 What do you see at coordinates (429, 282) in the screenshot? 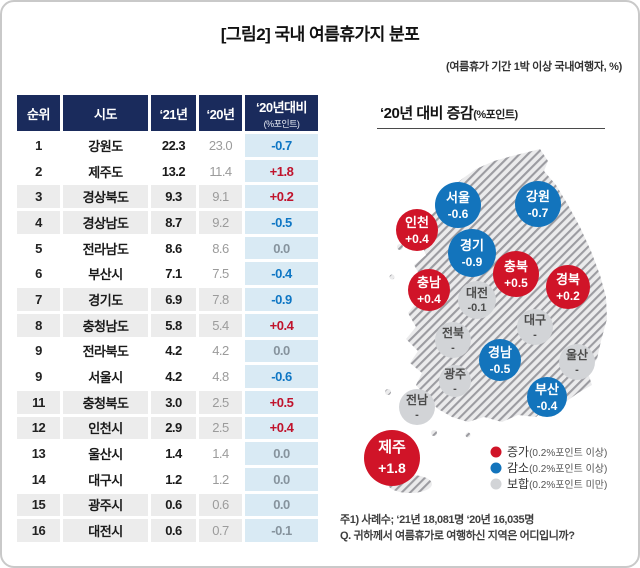
I see `svg-text: 충남` at bounding box center [429, 282].